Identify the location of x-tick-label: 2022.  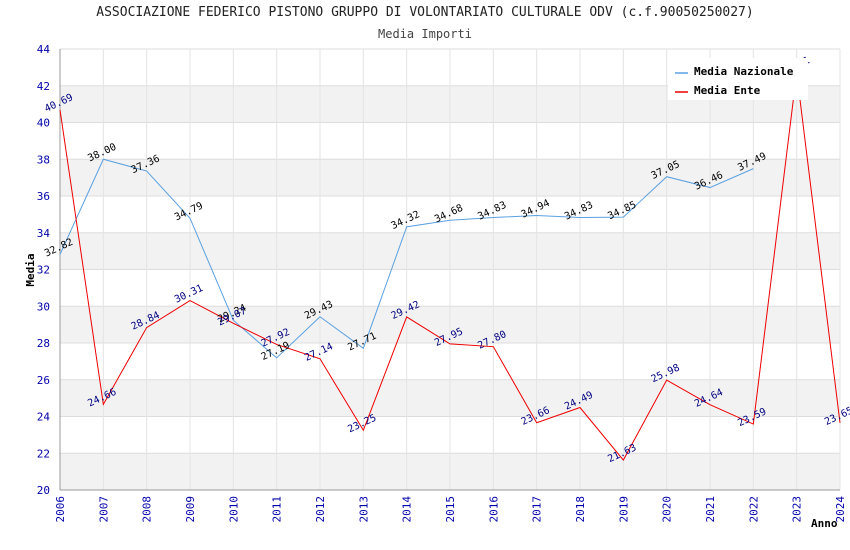
(753, 509).